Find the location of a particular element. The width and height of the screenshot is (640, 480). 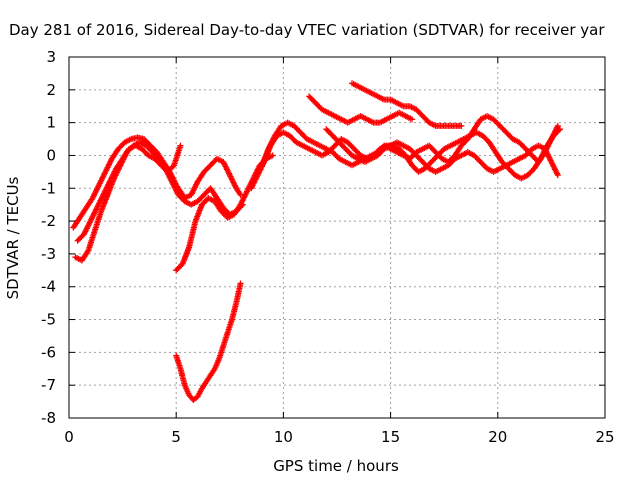

x-tick-label: 25 is located at coordinates (604, 437).